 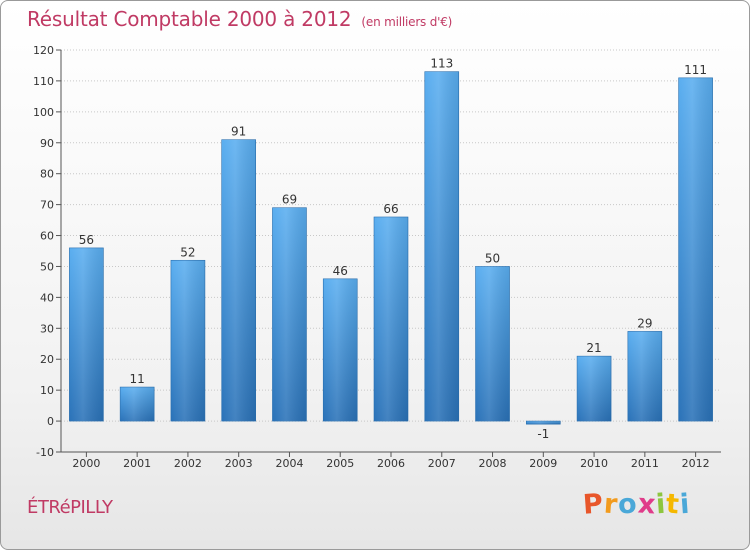 I want to click on y-tick-label: 70, so click(x=47, y=205).